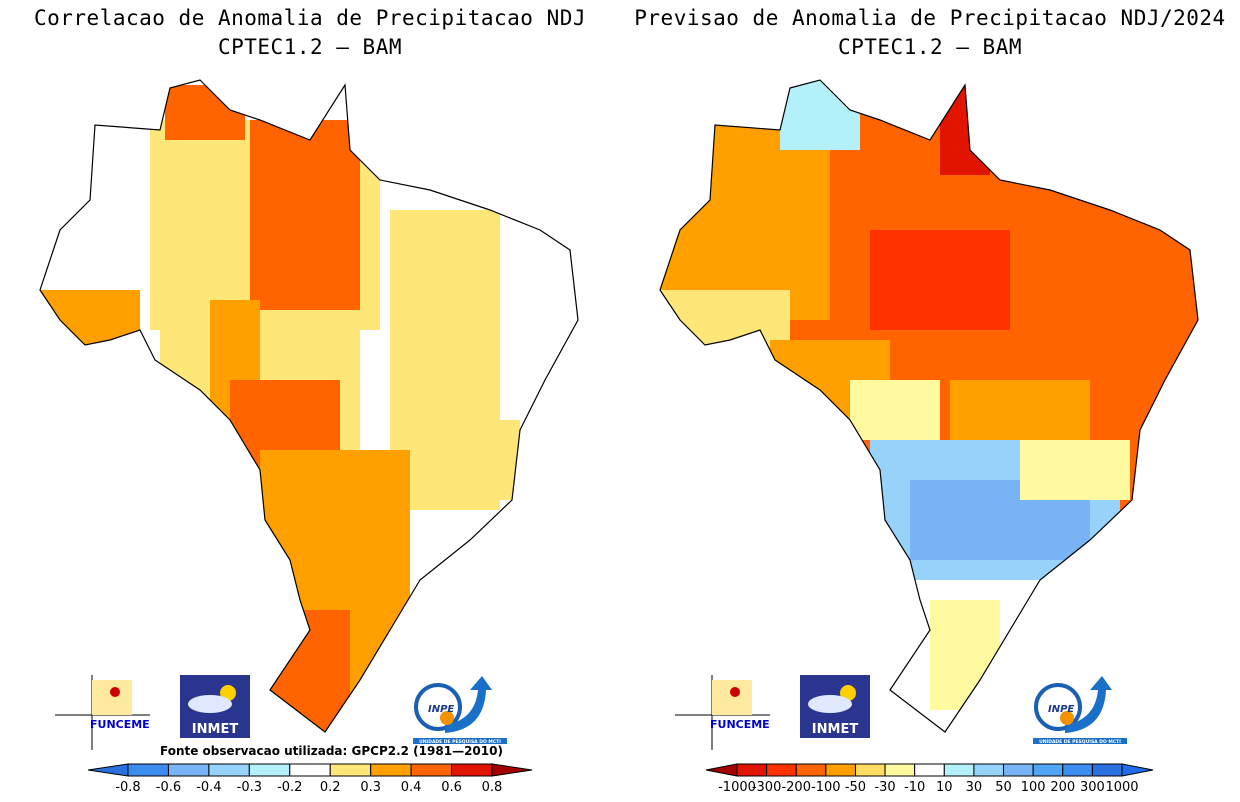  I want to click on colorbar-label: 30, so click(974, 787).